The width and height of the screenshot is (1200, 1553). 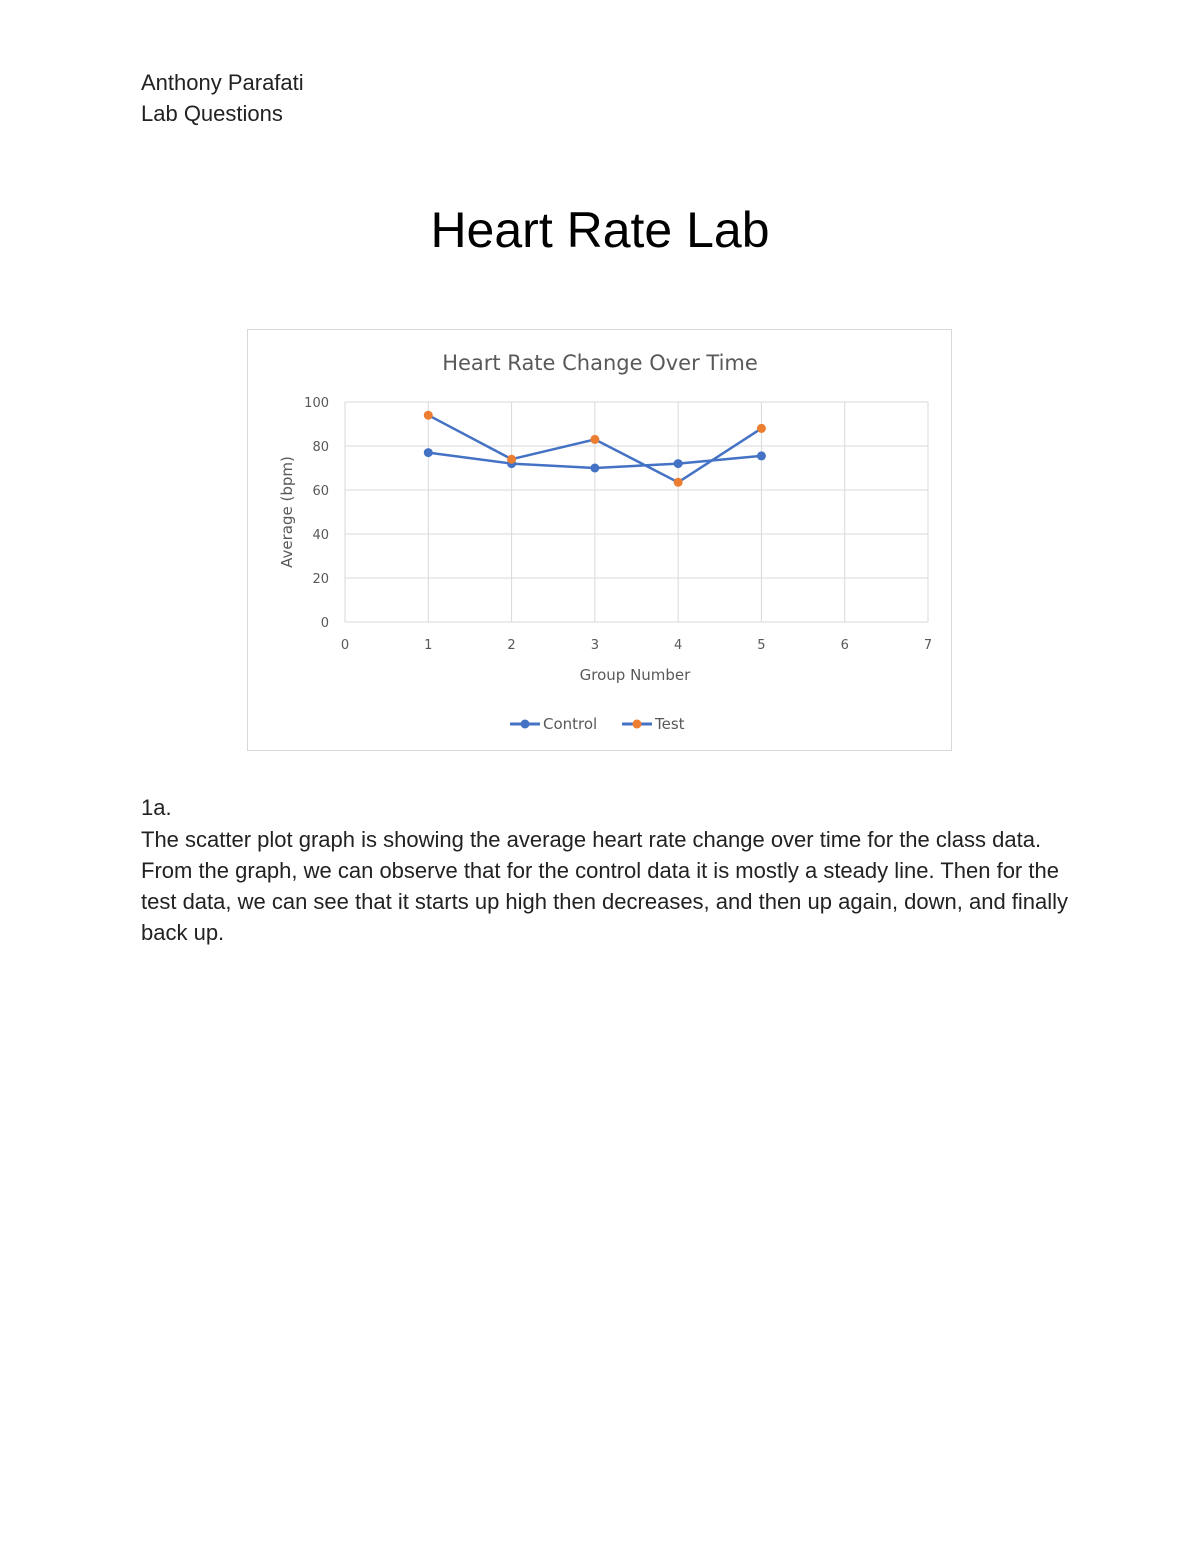 I want to click on legend-label-test: Test, so click(x=669, y=724).